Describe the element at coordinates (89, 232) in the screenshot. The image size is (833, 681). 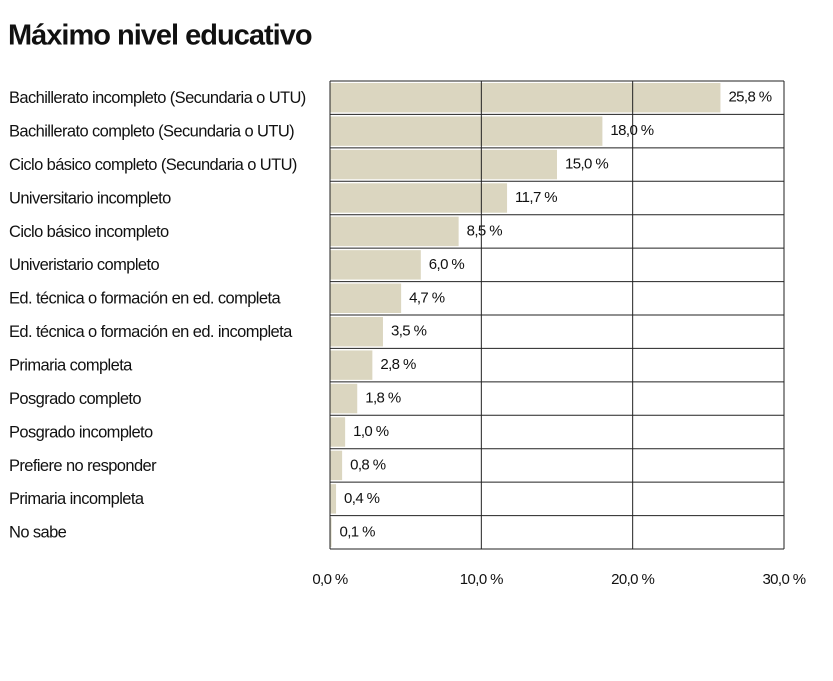
I see `y-tick-label: Ciclo básico incompleto` at that location.